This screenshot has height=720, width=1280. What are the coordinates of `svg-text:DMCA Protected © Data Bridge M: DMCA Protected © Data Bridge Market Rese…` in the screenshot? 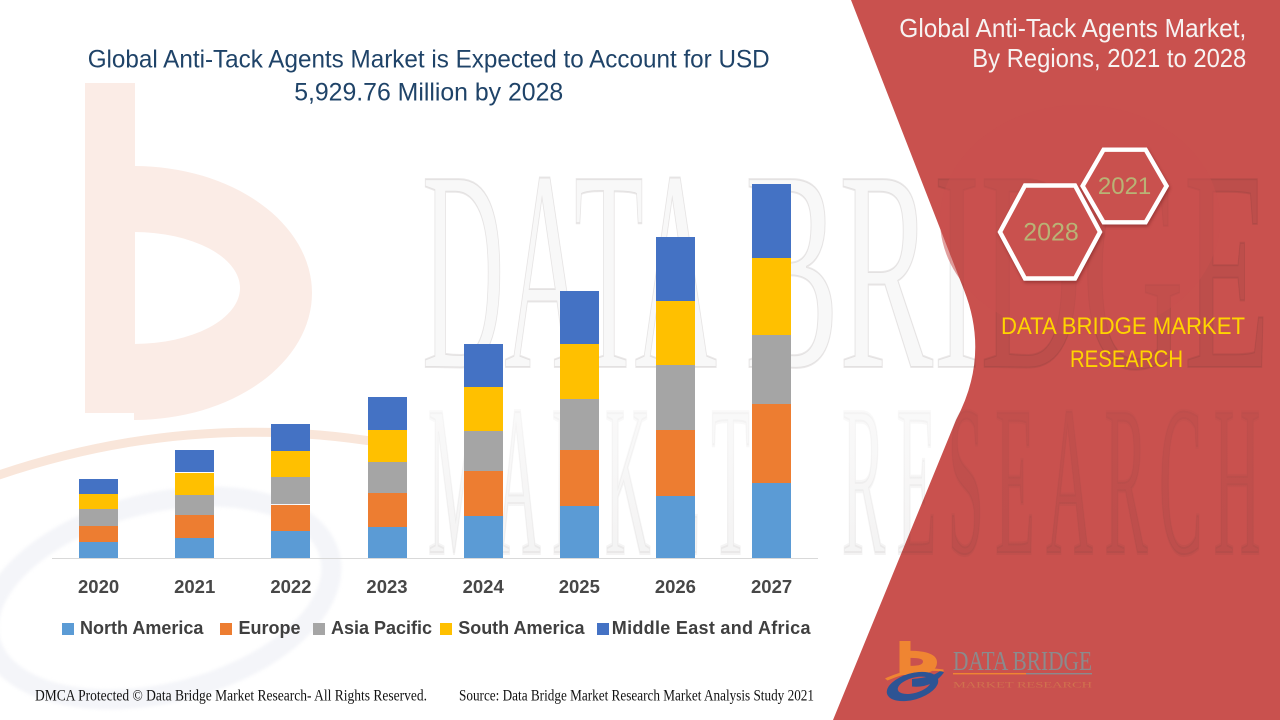 It's located at (231, 695).